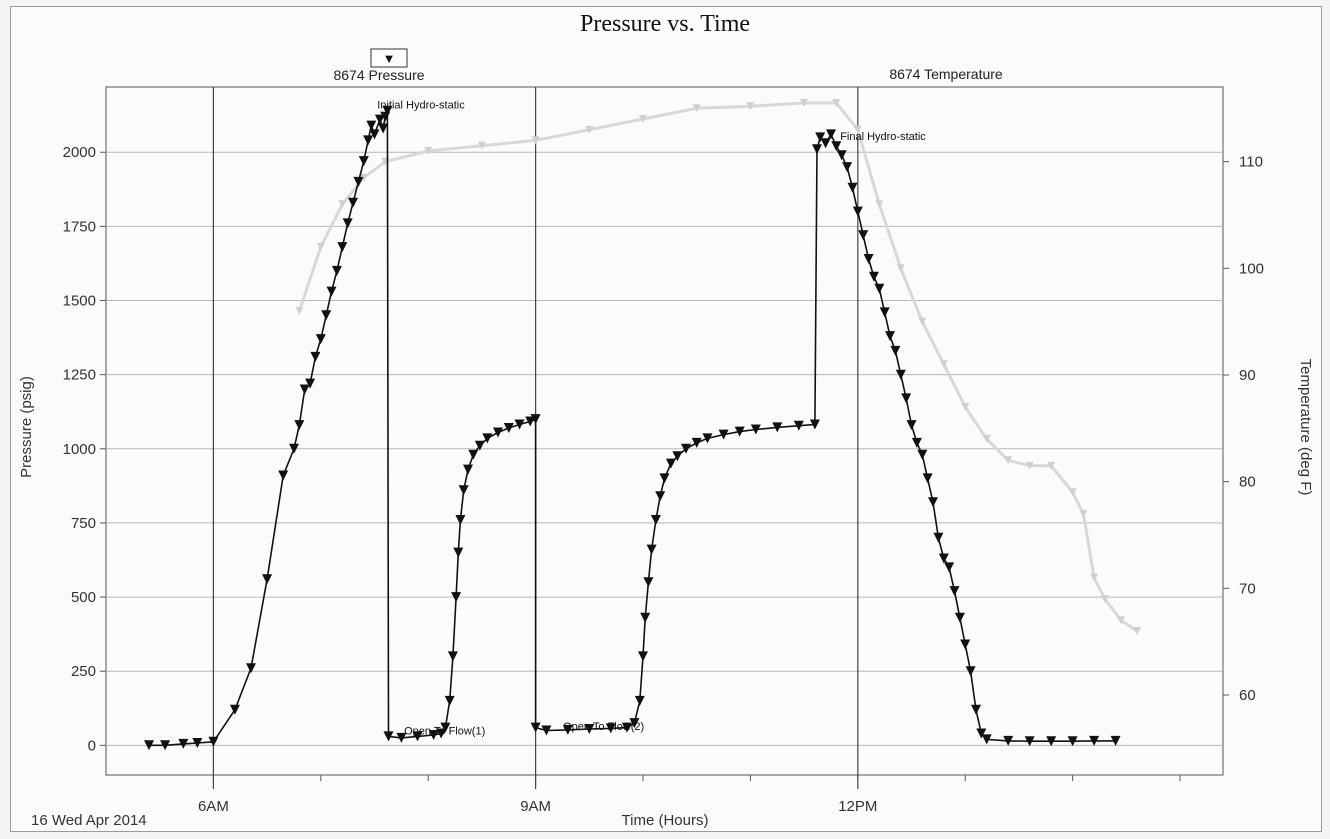 The image size is (1330, 839). I want to click on legend-marker-box, so click(389, 58).